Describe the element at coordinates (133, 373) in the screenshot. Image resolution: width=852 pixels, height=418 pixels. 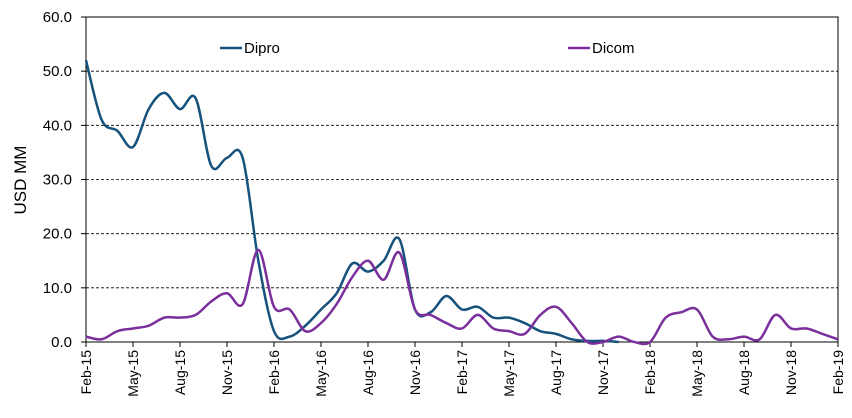
I see `x-tick-label: May-15` at that location.